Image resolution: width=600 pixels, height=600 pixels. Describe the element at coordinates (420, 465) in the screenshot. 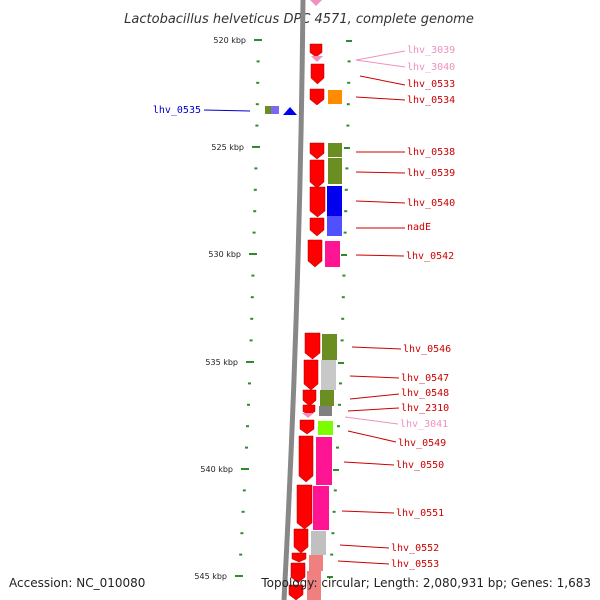

I see `gene-label: lhv_0550` at that location.